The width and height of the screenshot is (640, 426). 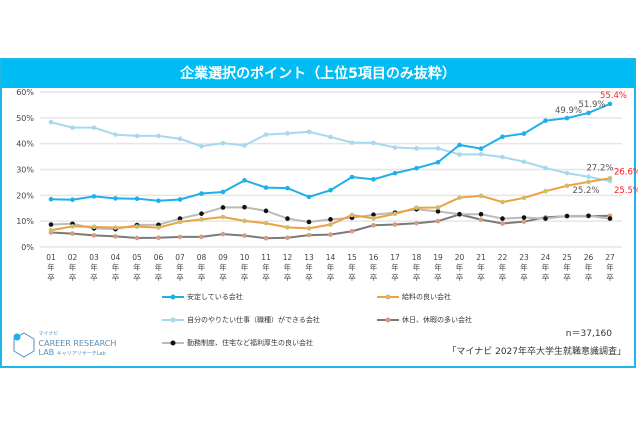 What do you see at coordinates (588, 334) in the screenshot?
I see `sample-size: n＝37,160` at bounding box center [588, 334].